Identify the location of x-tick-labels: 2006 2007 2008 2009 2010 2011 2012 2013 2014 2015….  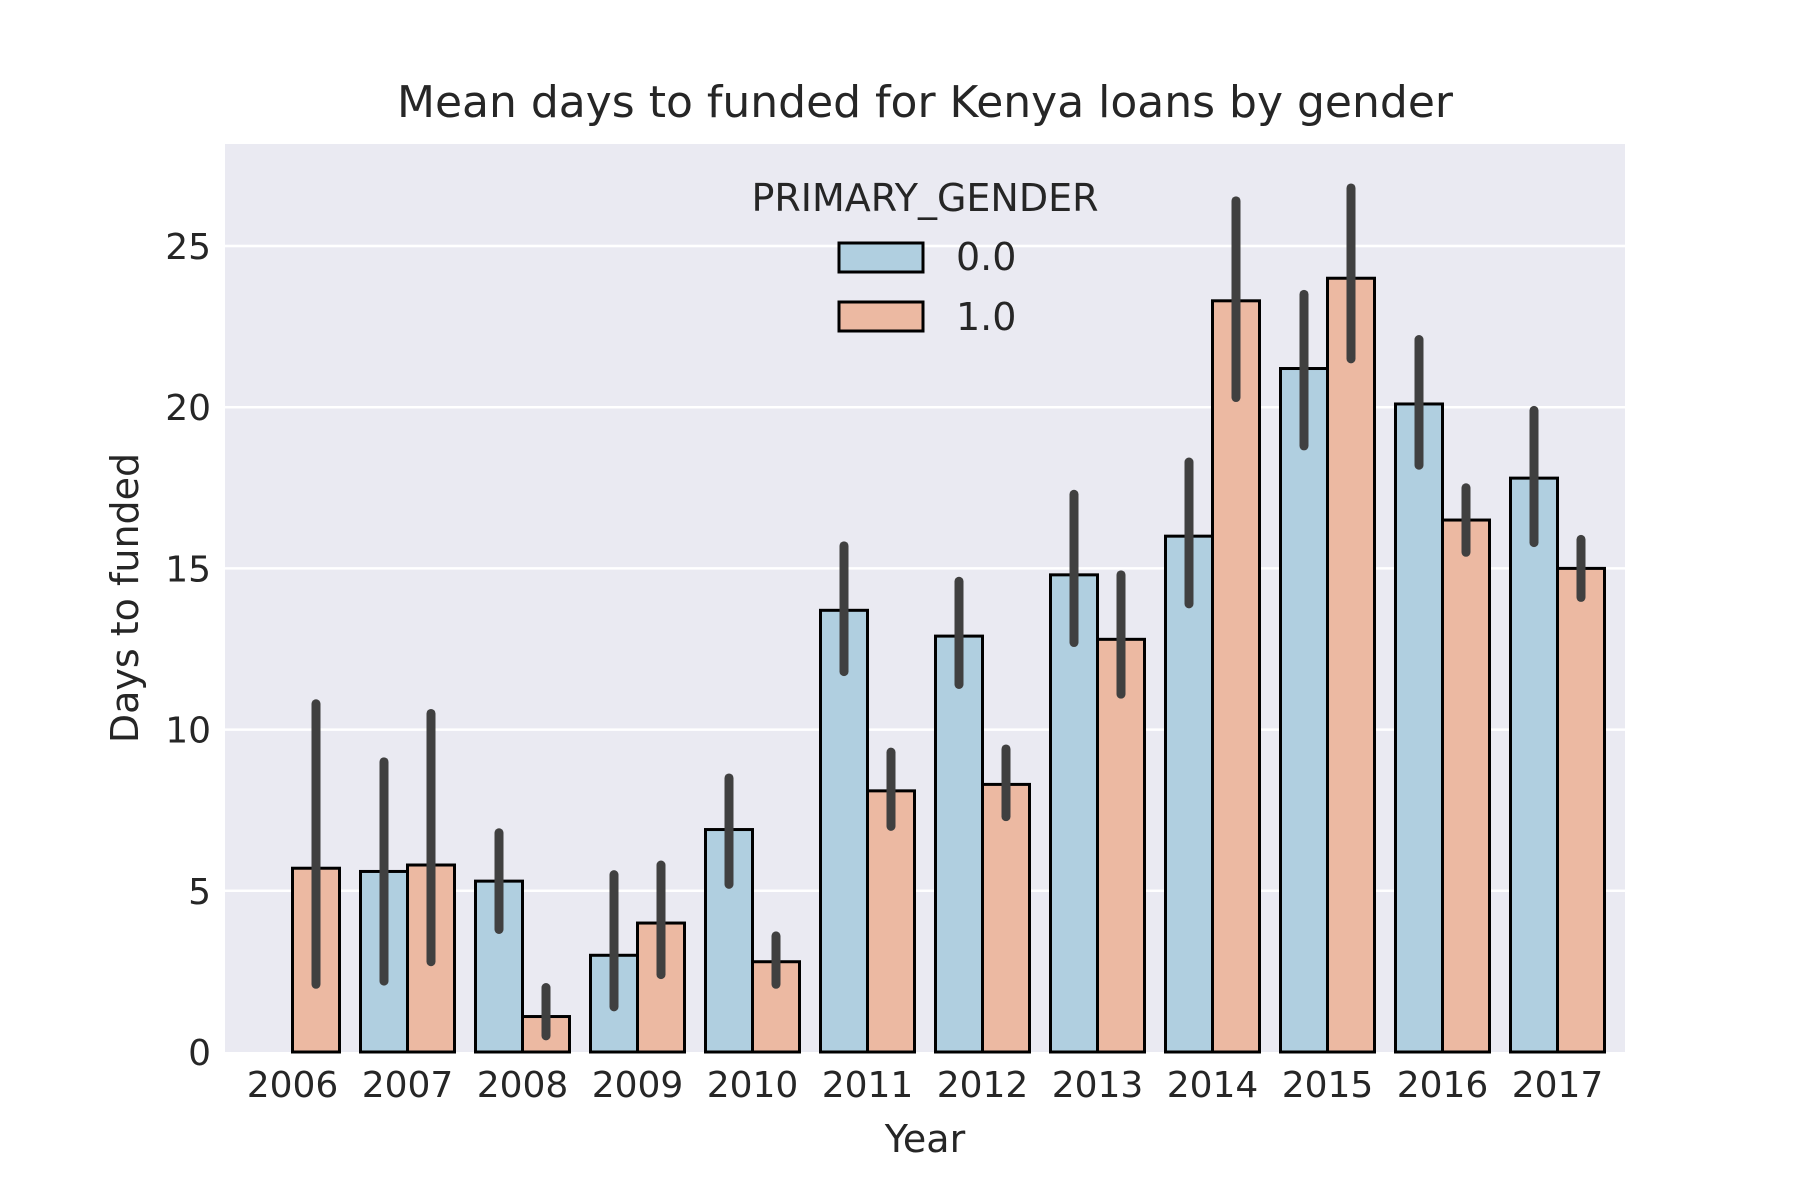
(925, 1085).